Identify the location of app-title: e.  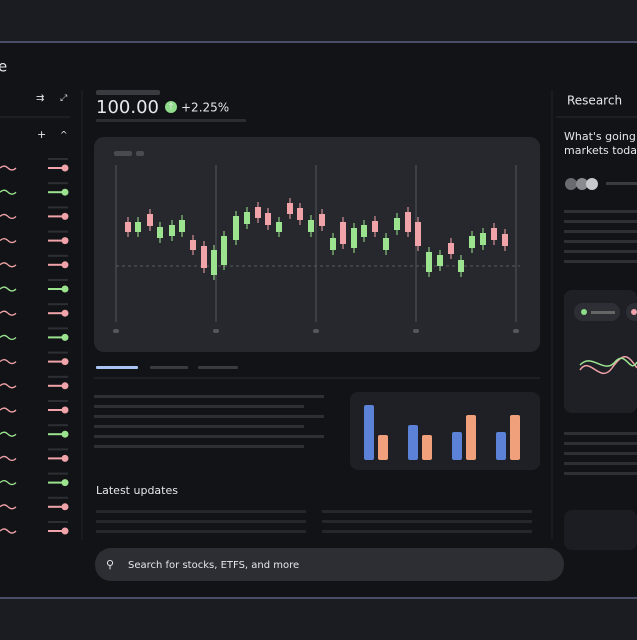
(3, 67).